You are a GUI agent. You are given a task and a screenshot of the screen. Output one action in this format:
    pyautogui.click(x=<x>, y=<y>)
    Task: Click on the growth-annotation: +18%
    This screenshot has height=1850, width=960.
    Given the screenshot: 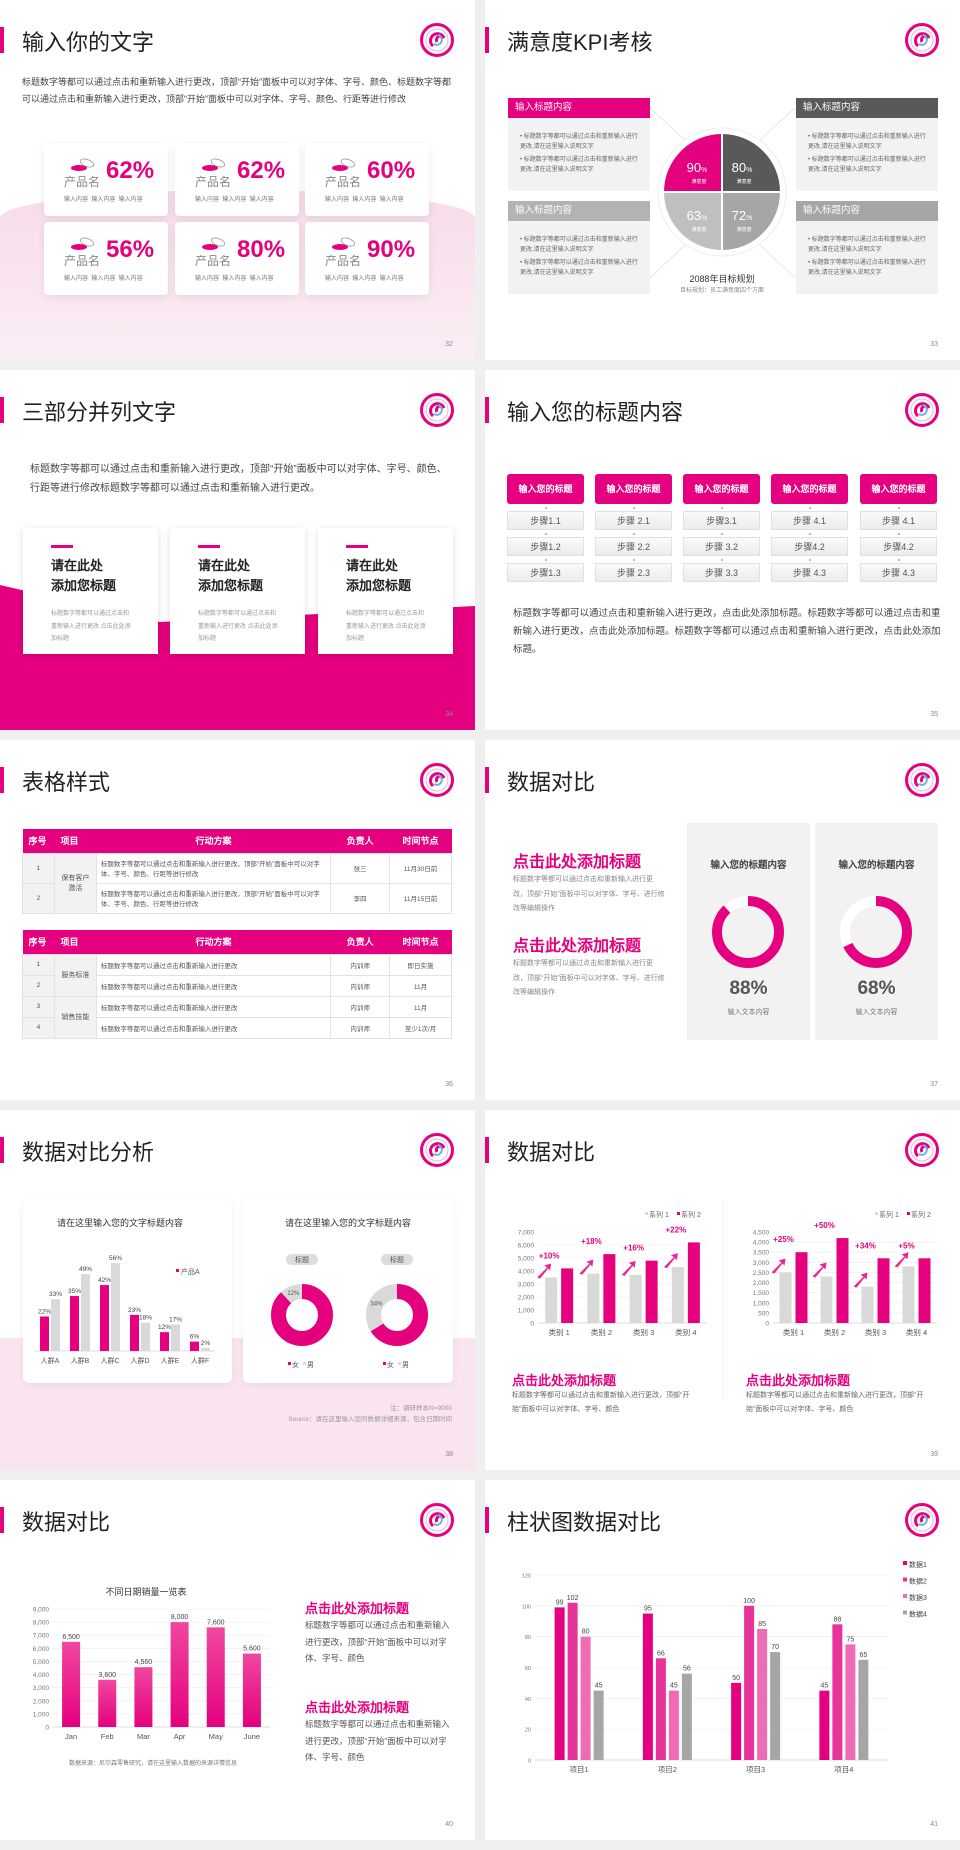 What is the action you would take?
    pyautogui.click(x=591, y=1241)
    